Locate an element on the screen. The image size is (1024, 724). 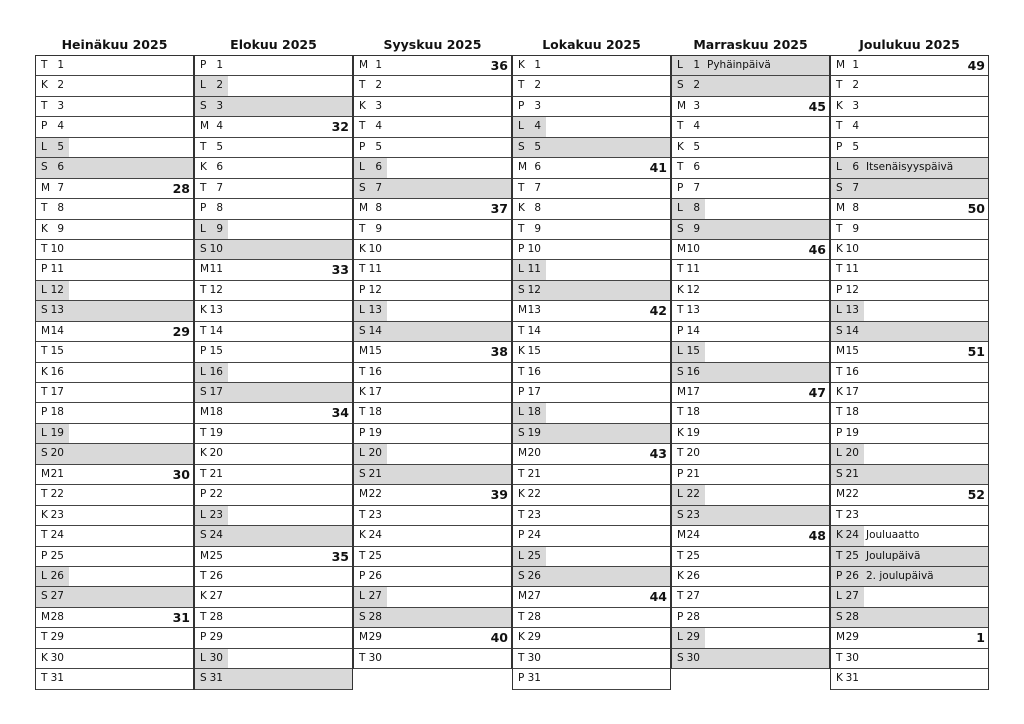
day-row: S 24 is located at coordinates (273, 536).